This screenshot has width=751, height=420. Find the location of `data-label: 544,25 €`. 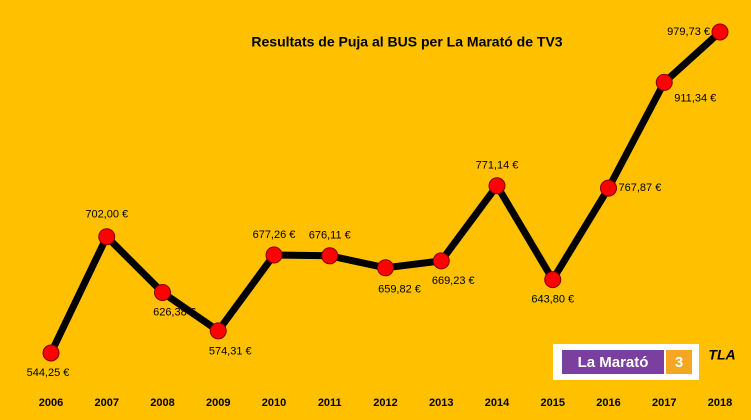

data-label: 544,25 € is located at coordinates (48, 373).